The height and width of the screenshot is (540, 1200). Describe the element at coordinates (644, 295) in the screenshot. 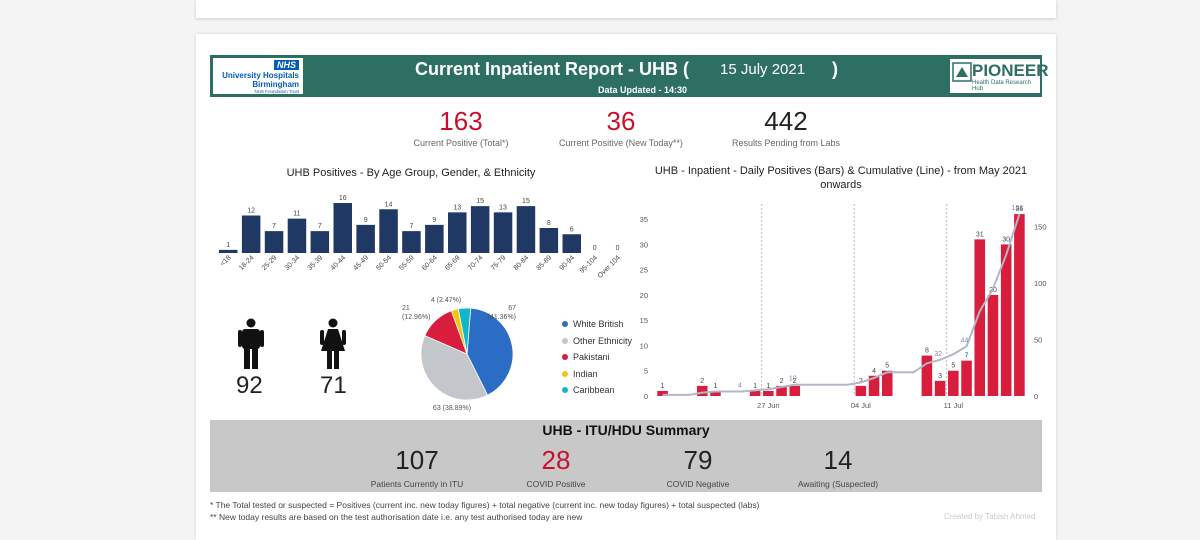

I see `y-left-tick: 20` at that location.